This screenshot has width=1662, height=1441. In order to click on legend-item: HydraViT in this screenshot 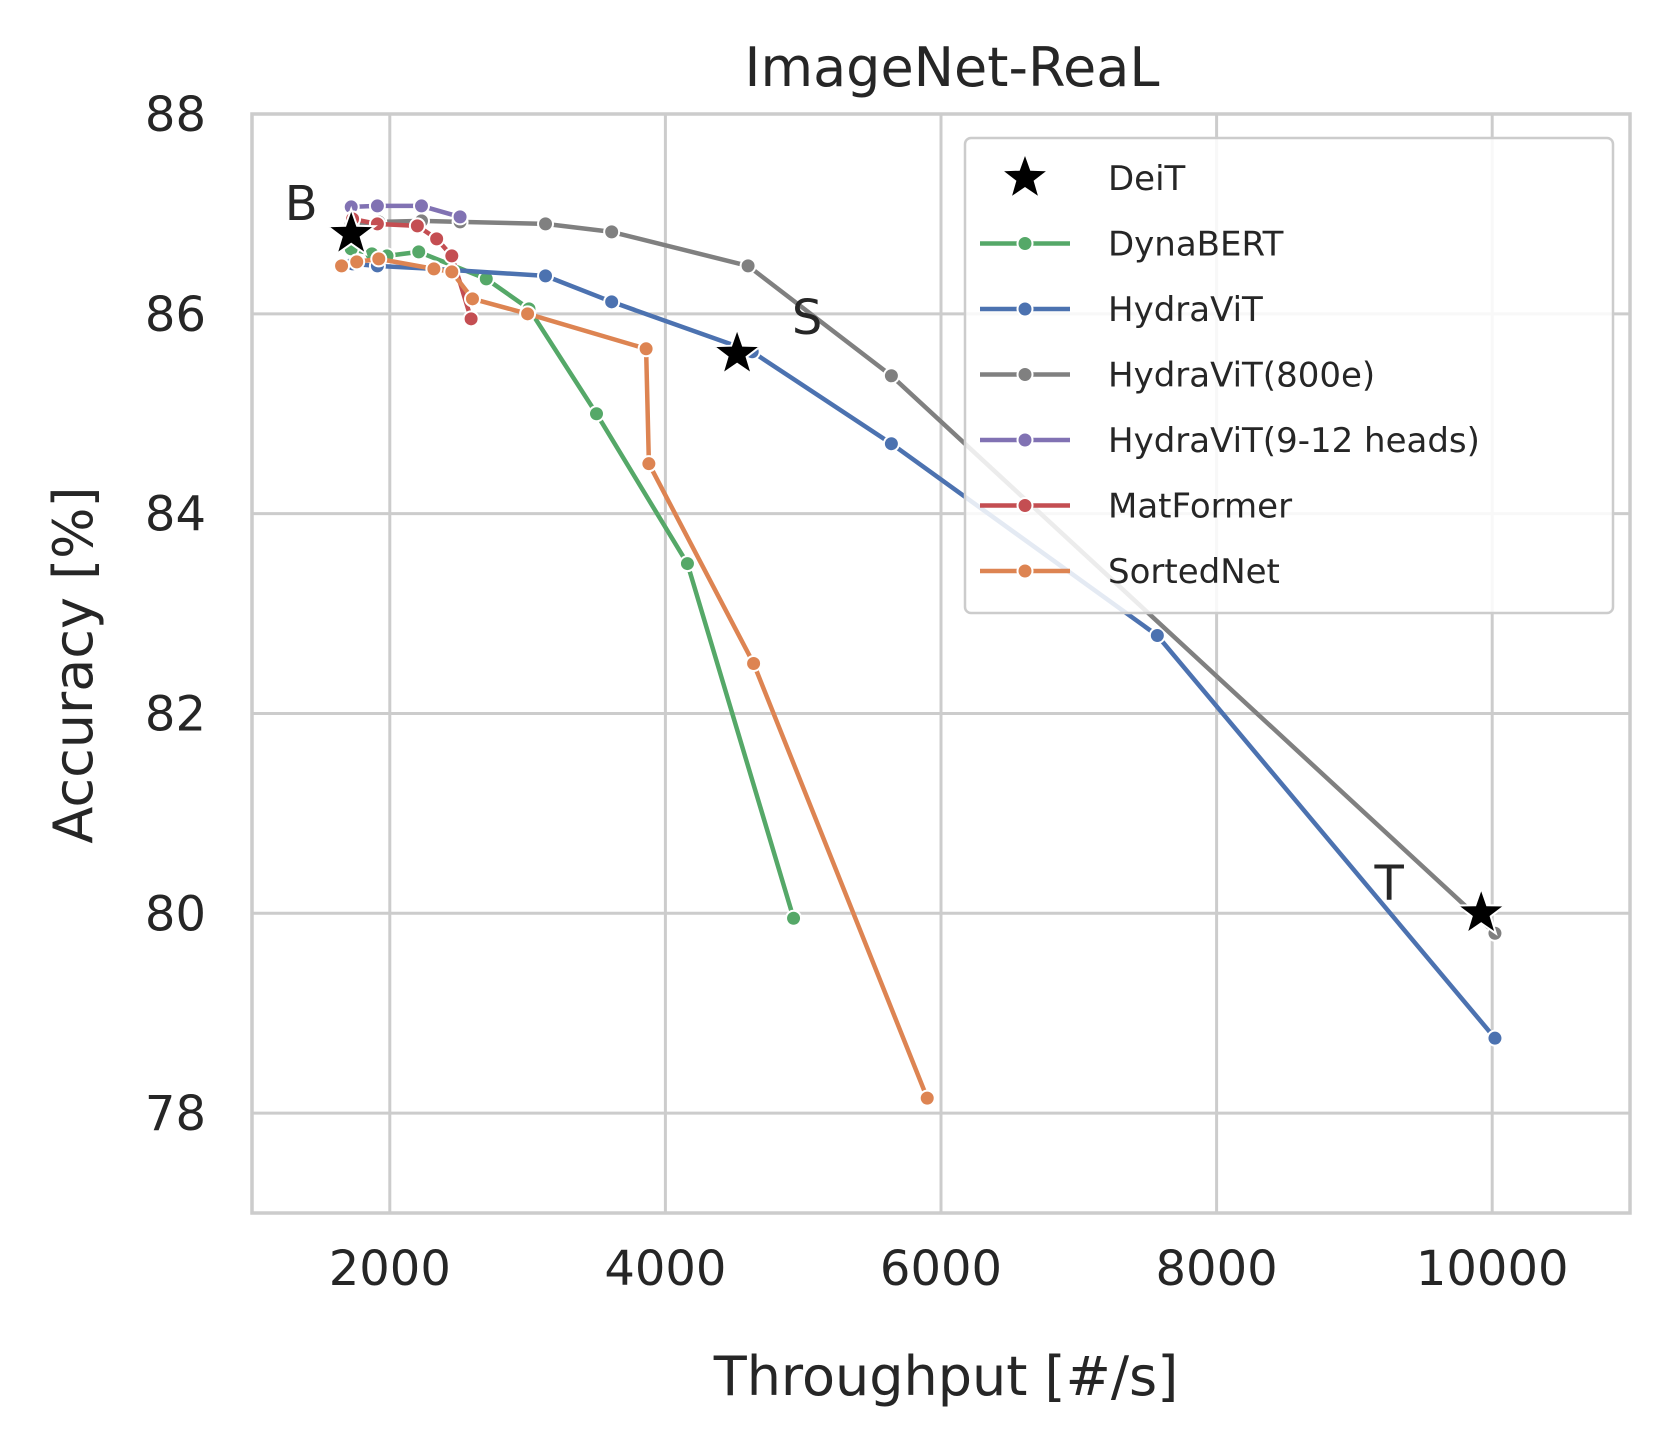, I will do `click(1121, 310)`.